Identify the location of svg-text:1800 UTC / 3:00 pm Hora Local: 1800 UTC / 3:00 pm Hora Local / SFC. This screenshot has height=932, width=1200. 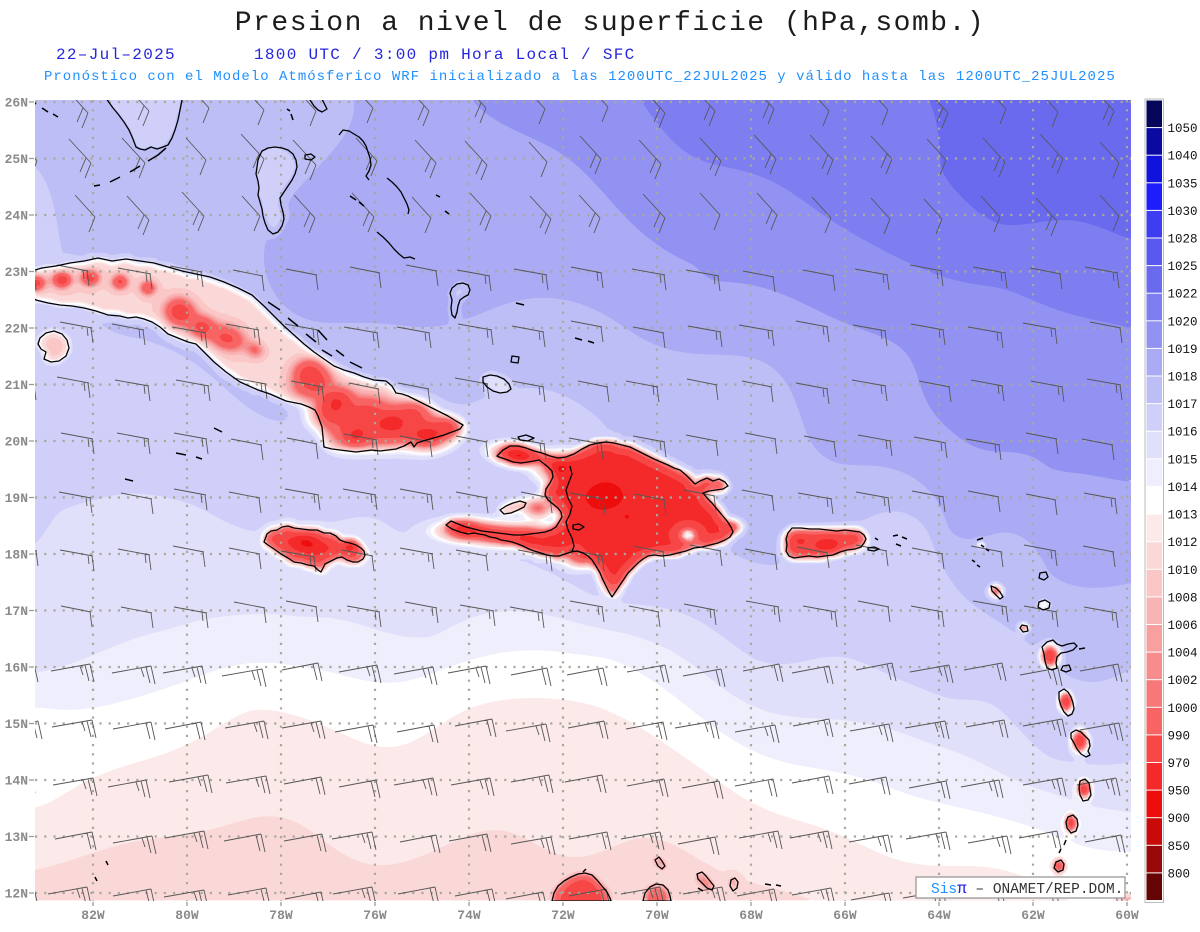
(445, 55).